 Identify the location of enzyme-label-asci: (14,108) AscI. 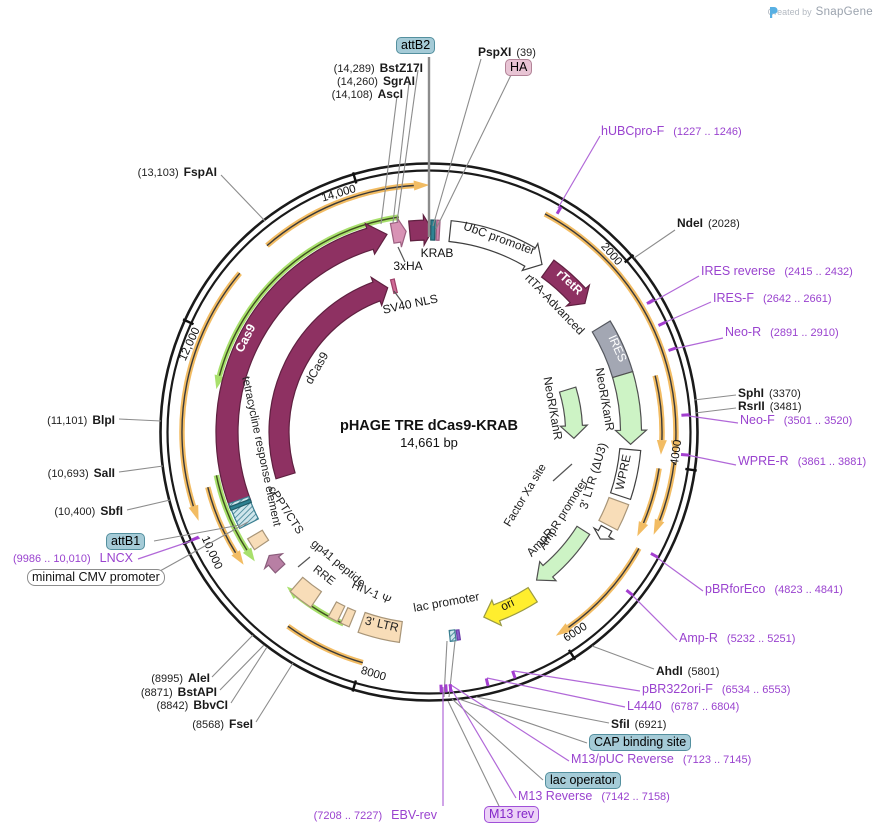
(367, 94).